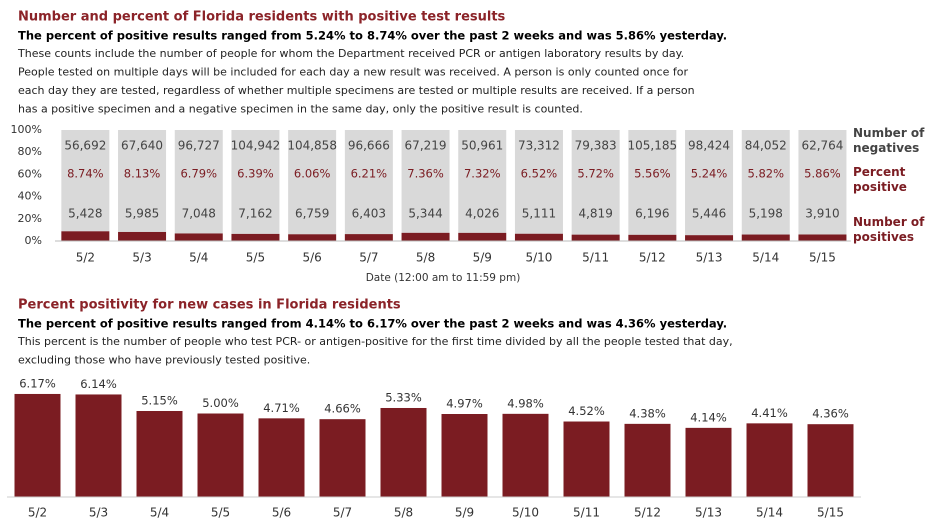 This screenshot has width=932, height=524. What do you see at coordinates (37, 383) in the screenshot?
I see `value-label: 6.17%` at bounding box center [37, 383].